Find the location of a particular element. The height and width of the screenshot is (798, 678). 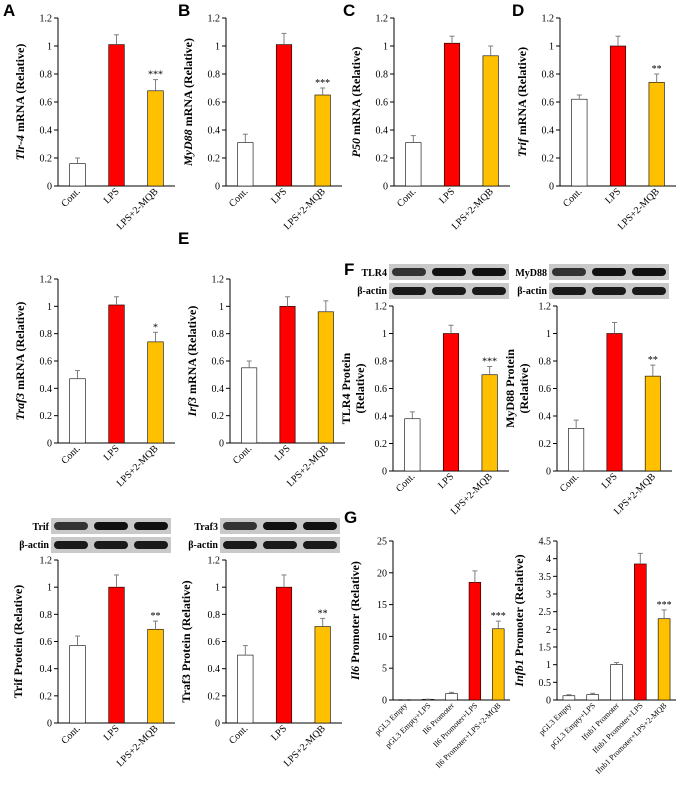

blot-label-target: MyD88 is located at coordinates (531, 273).